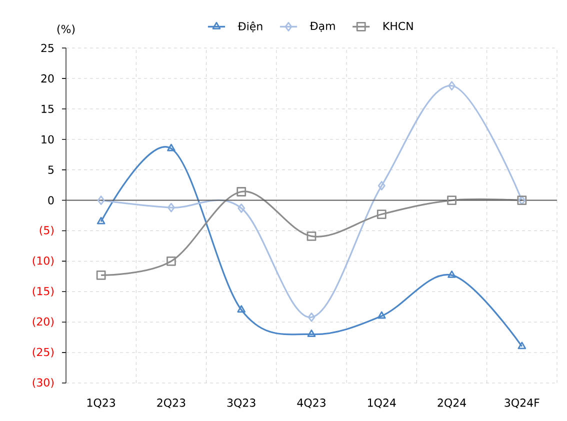  What do you see at coordinates (43, 261) in the screenshot?
I see `y-tick-label: (10)` at bounding box center [43, 261].